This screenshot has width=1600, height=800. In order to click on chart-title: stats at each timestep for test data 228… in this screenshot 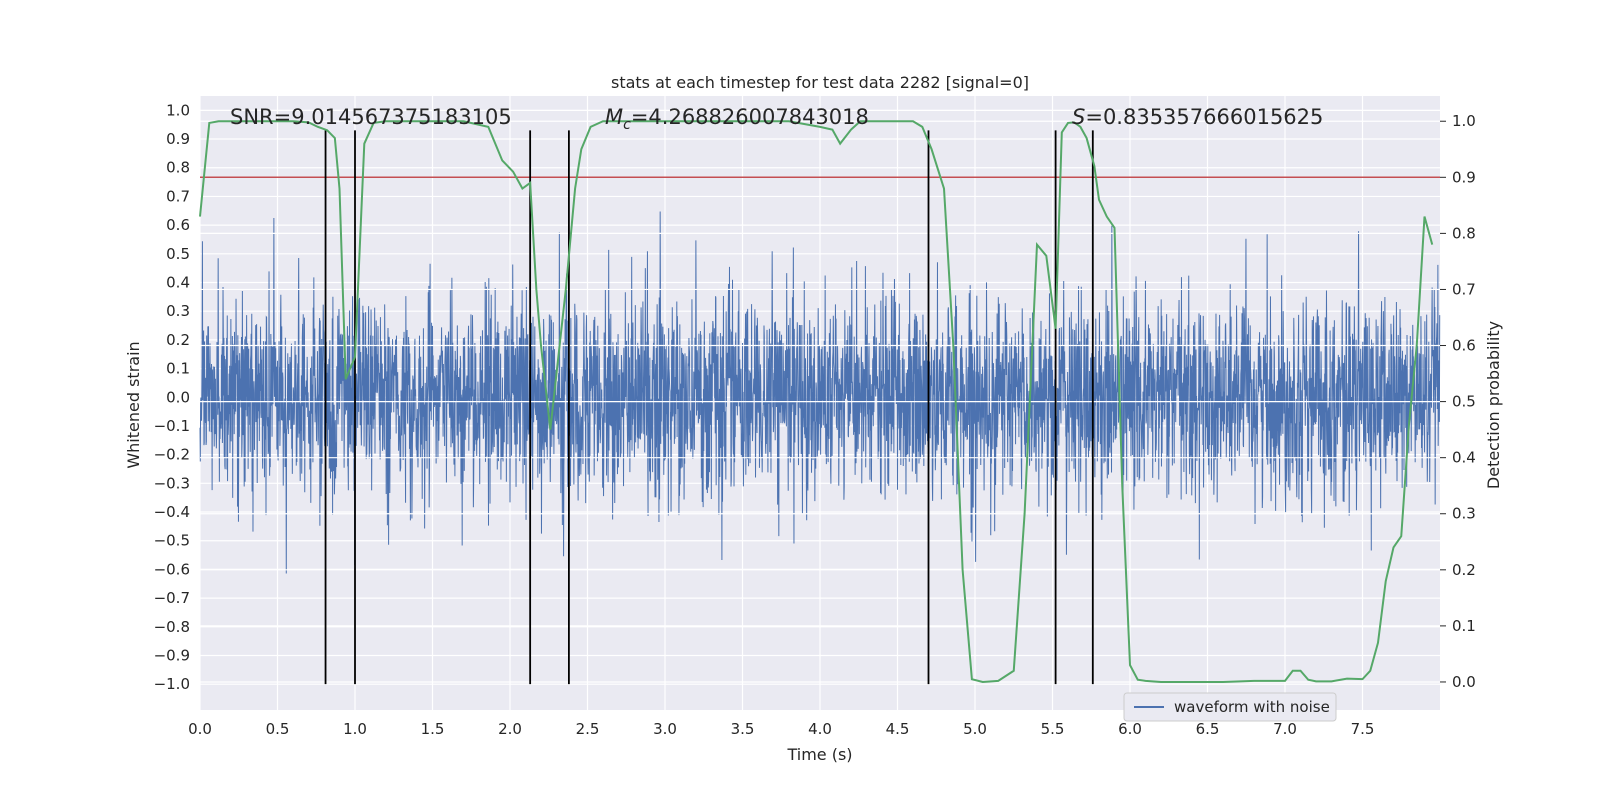, I will do `click(820, 82)`.